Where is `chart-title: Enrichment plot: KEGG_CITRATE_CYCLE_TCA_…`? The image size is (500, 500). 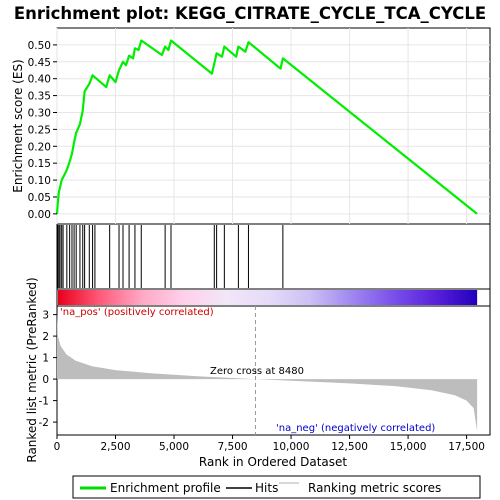 chart-title: Enrichment plot: KEGG_CITRATE_CYCLE_TCA_… is located at coordinates (250, 13).